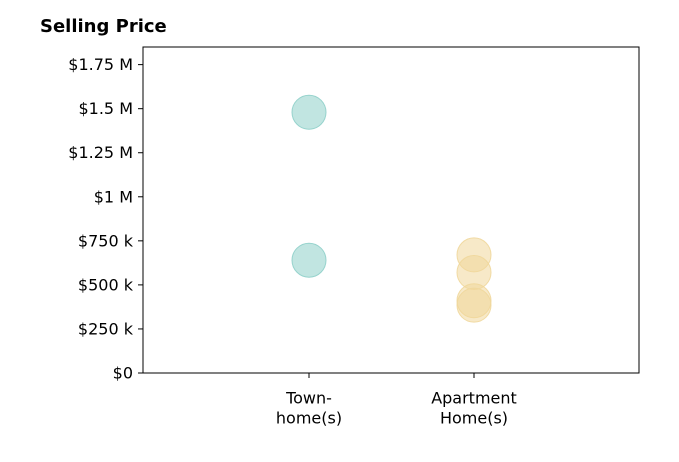 The height and width of the screenshot is (462, 679). I want to click on x-tick-label: Apartment, so click(474, 398).